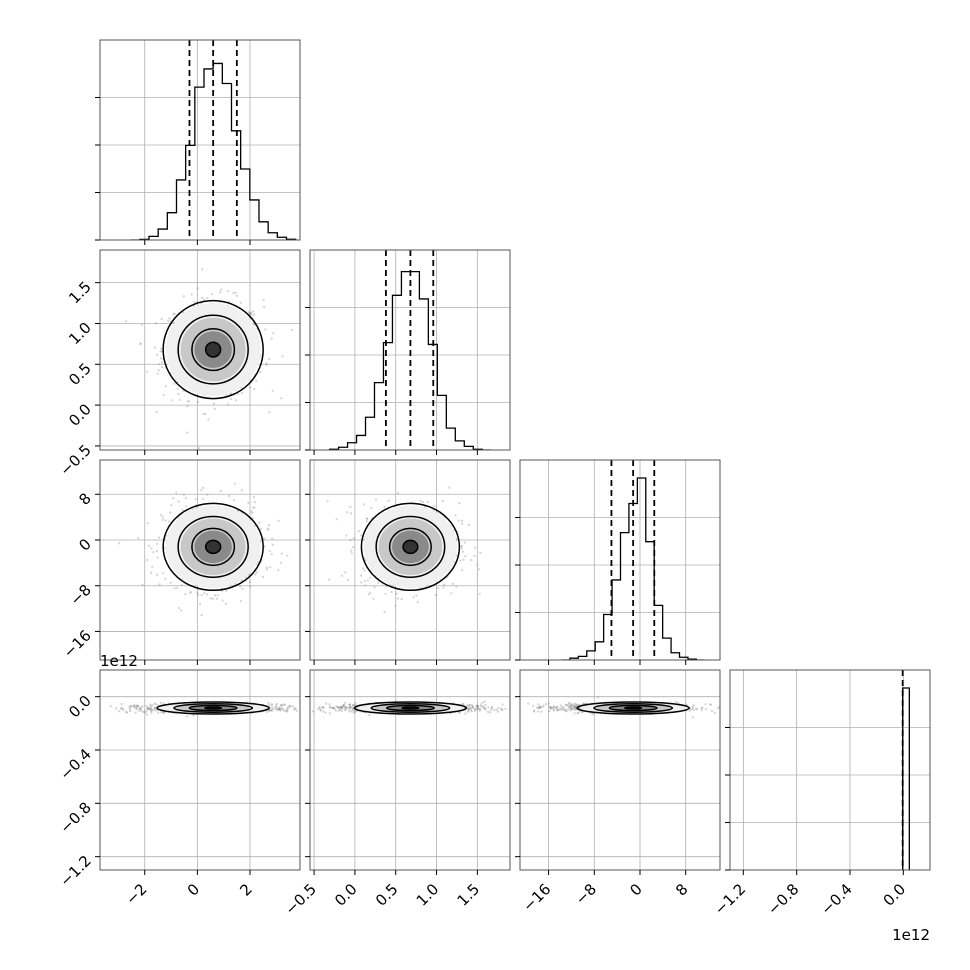 This screenshot has height=970, width=970. I want to click on density-level, so click(410, 547).